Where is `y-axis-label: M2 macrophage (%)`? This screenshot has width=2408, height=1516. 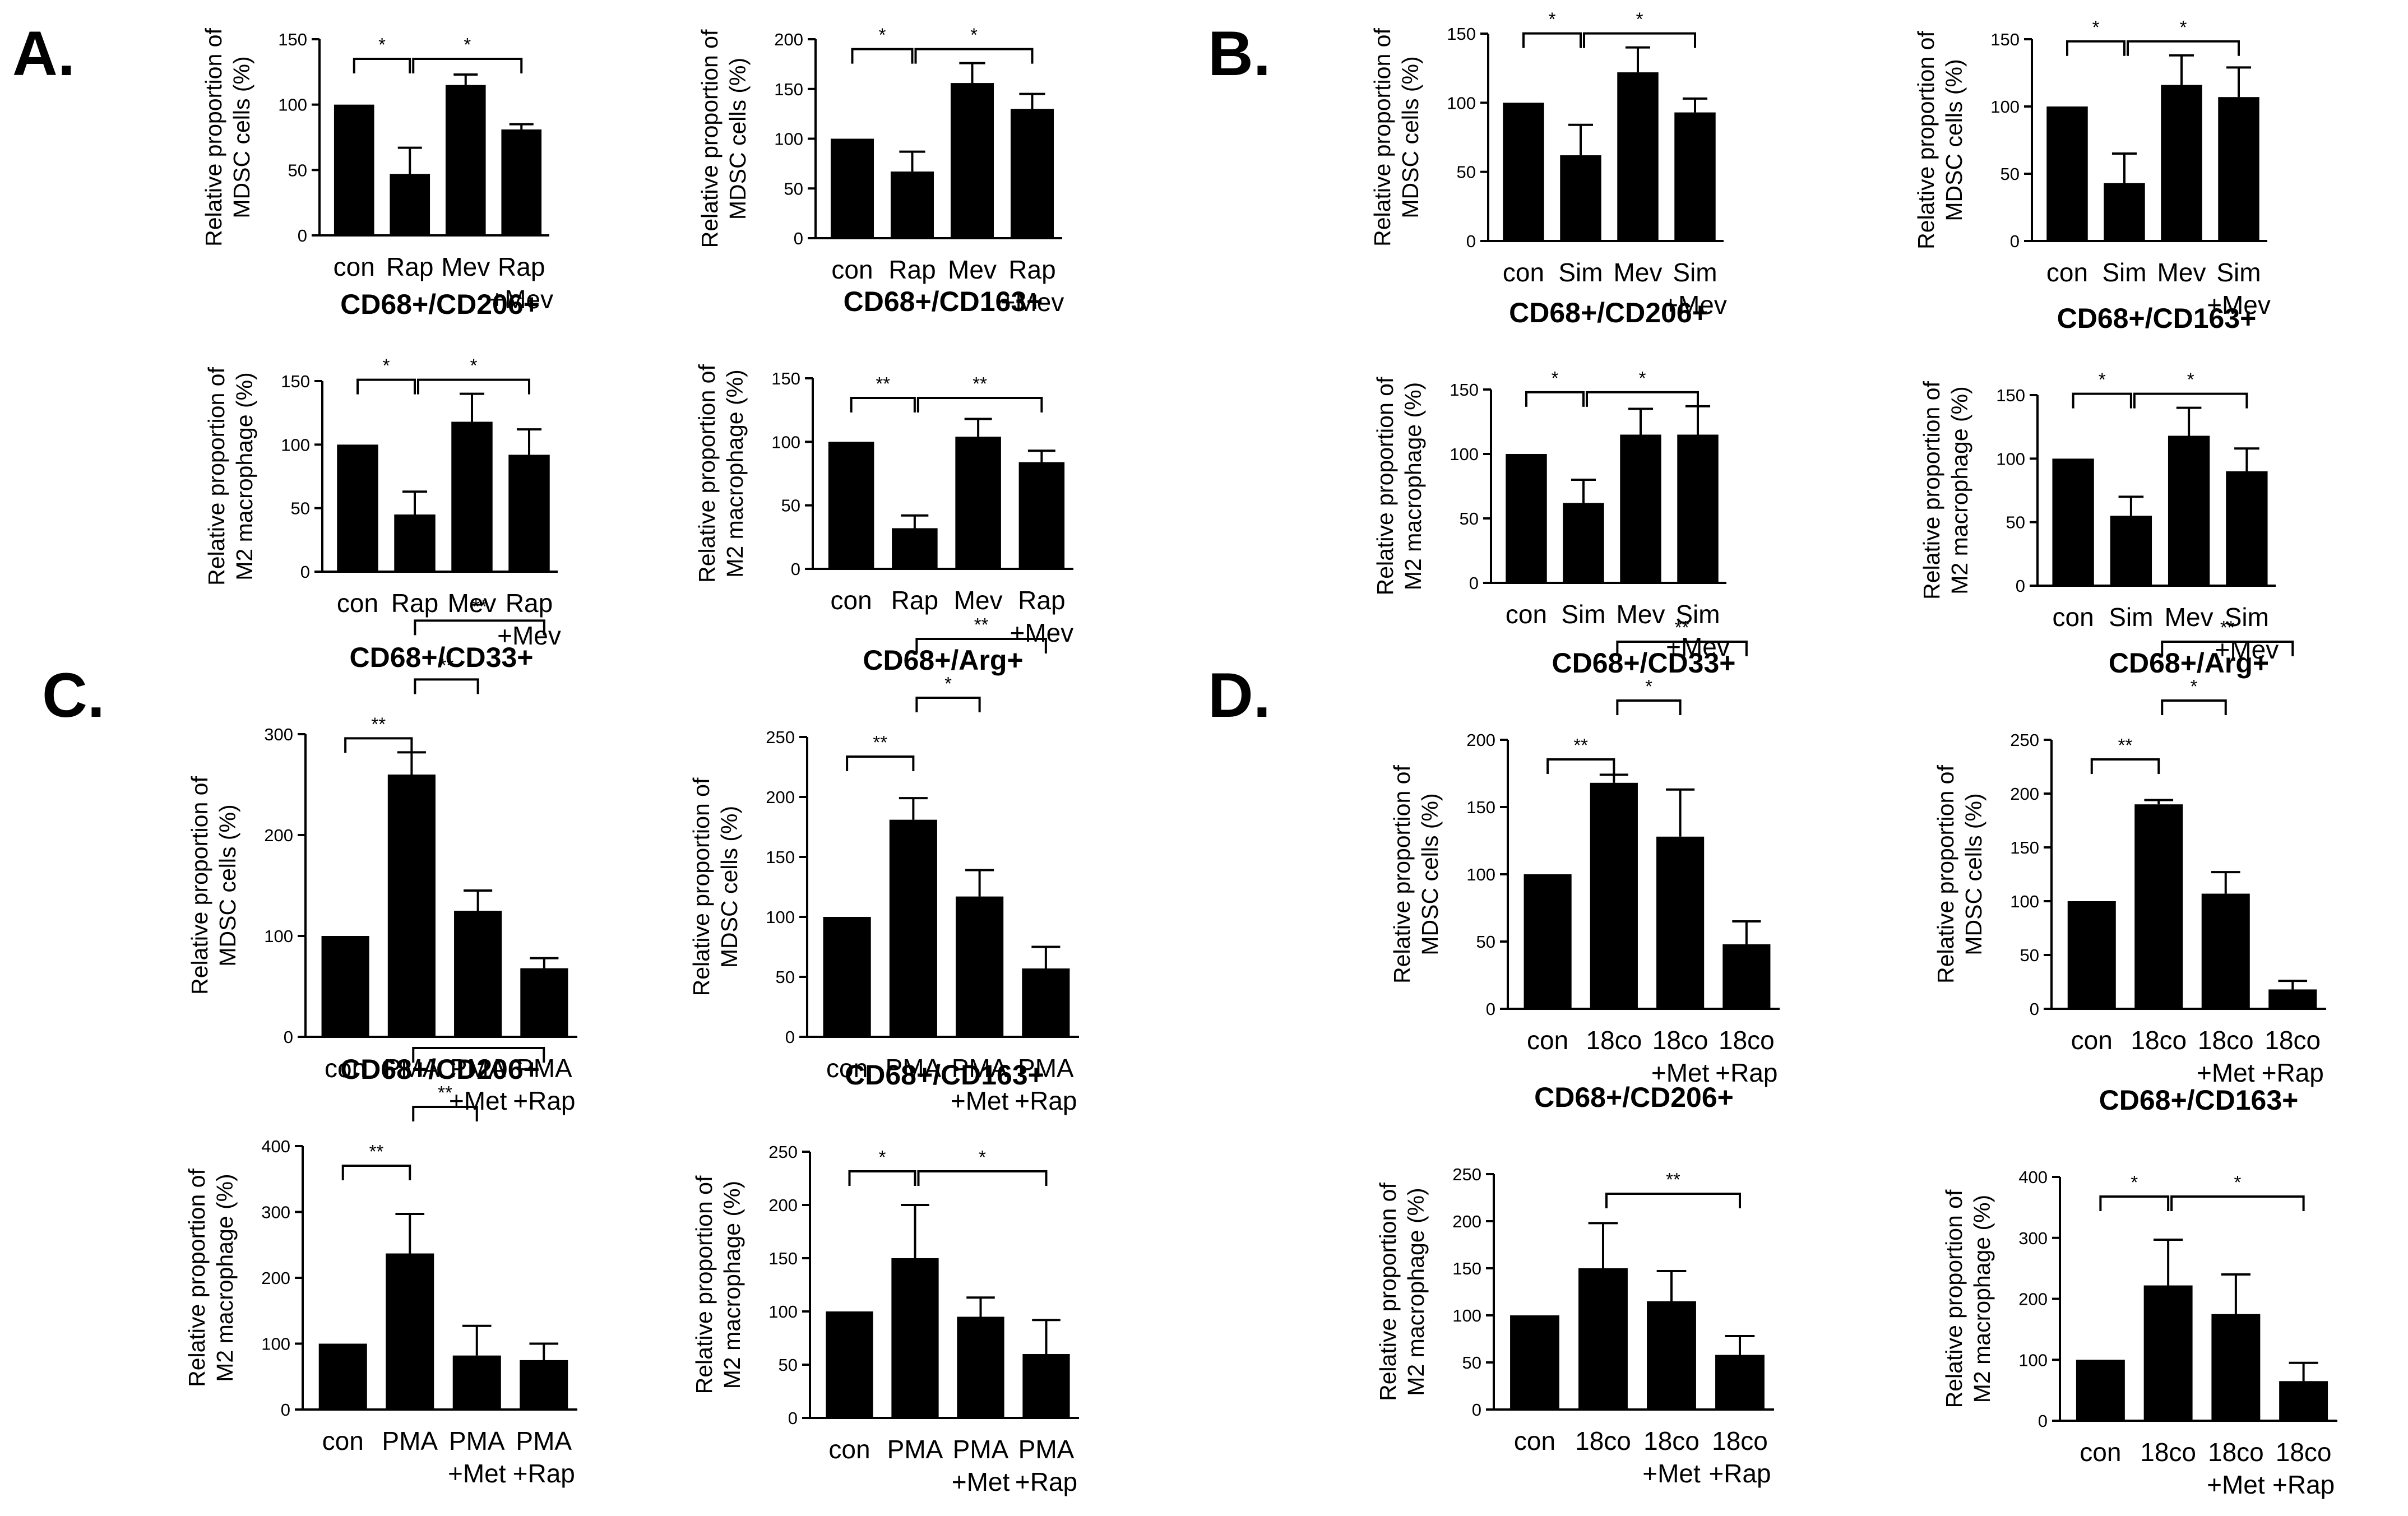 y-axis-label: M2 macrophage (%) is located at coordinates (735, 473).